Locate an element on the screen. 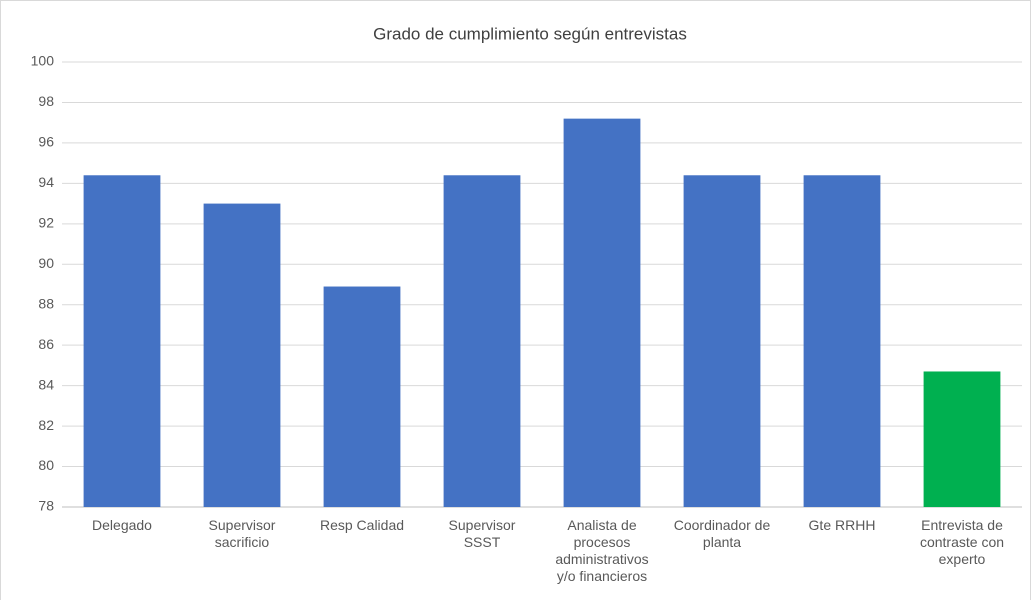 The height and width of the screenshot is (600, 1035). x-tick-label: Coordinador de planta is located at coordinates (722, 533).